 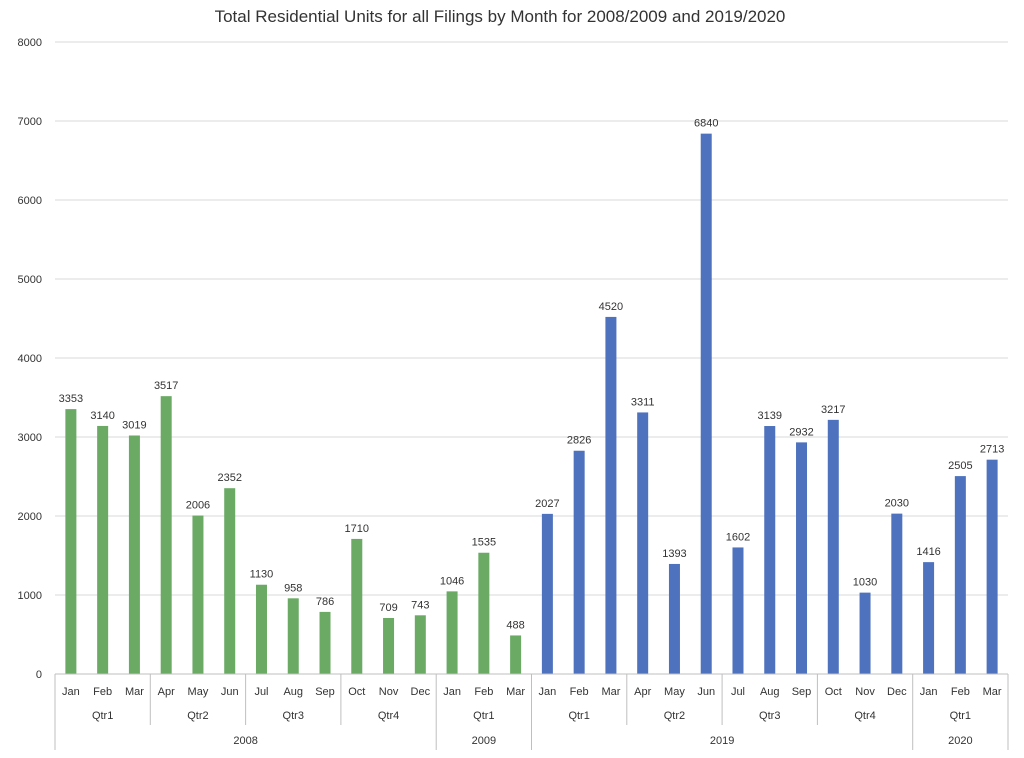 What do you see at coordinates (865, 583) in the screenshot?
I see `data-label: 1030` at bounding box center [865, 583].